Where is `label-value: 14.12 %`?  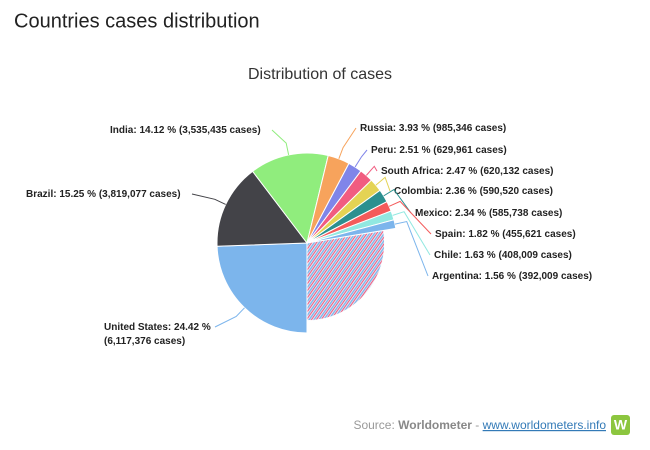
label-value: 14.12 % is located at coordinates (157, 130).